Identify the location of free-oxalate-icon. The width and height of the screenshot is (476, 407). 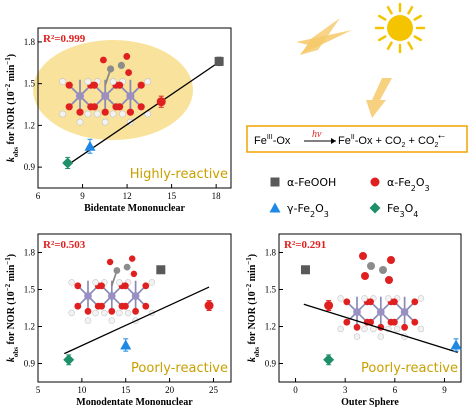
(377, 268).